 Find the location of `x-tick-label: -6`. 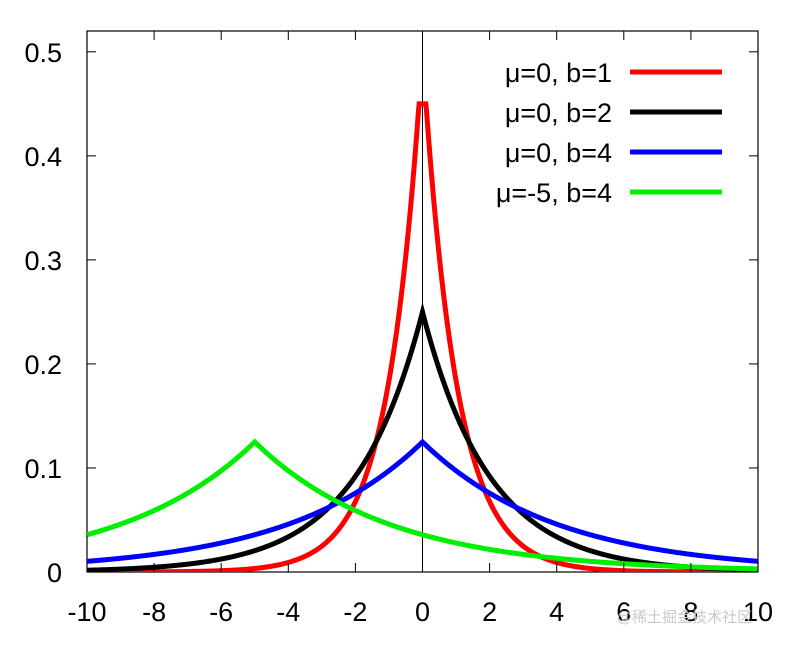

x-tick-label: -6 is located at coordinates (221, 612).